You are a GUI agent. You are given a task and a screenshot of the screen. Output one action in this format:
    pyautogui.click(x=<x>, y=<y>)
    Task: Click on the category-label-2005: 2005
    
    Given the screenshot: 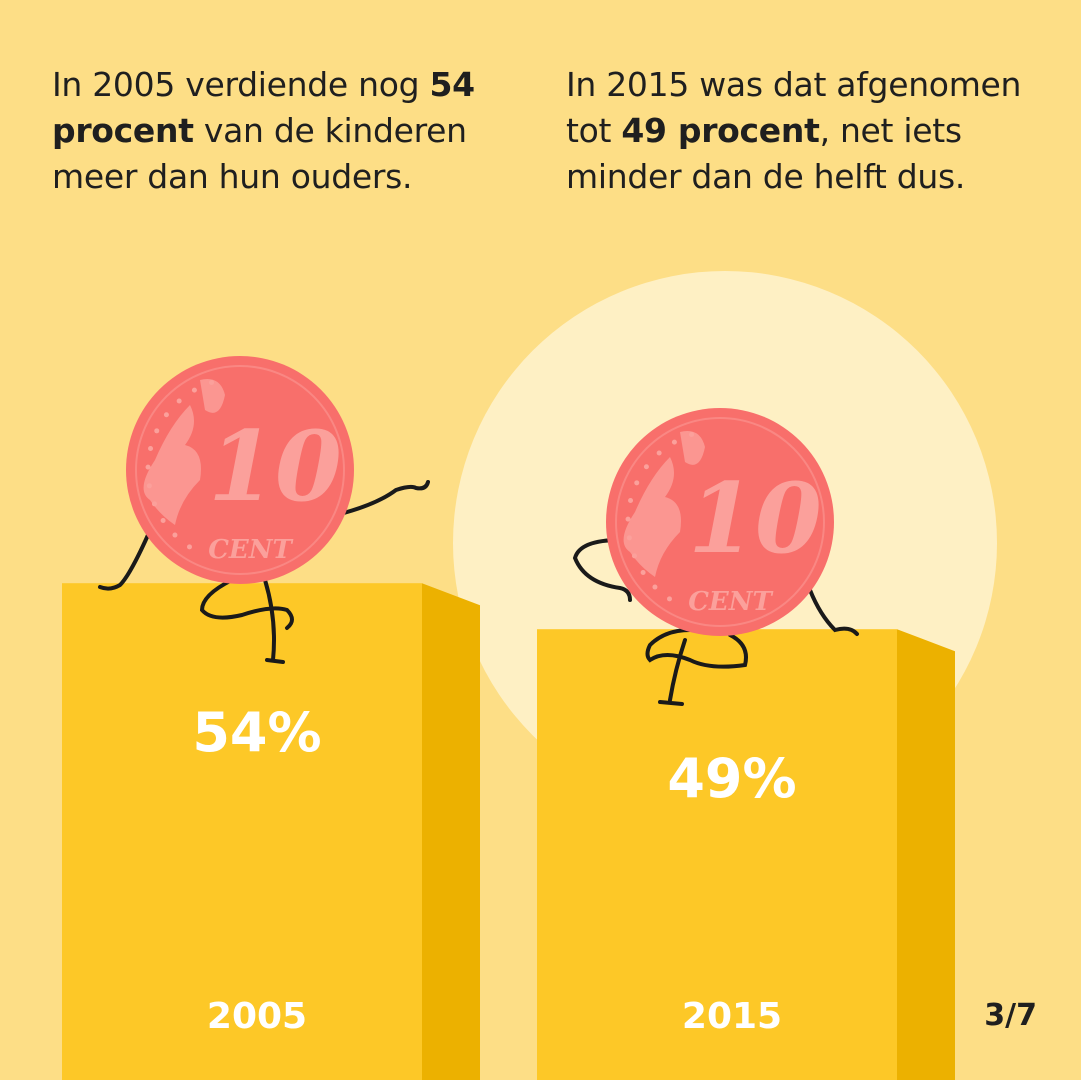 What is the action you would take?
    pyautogui.click(x=257, y=1016)
    